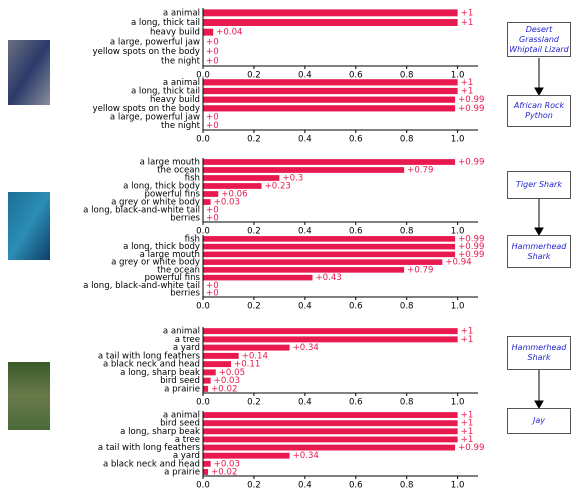  Describe the element at coordinates (175, 100) in the screenshot. I see `category-label: heavy build` at that location.